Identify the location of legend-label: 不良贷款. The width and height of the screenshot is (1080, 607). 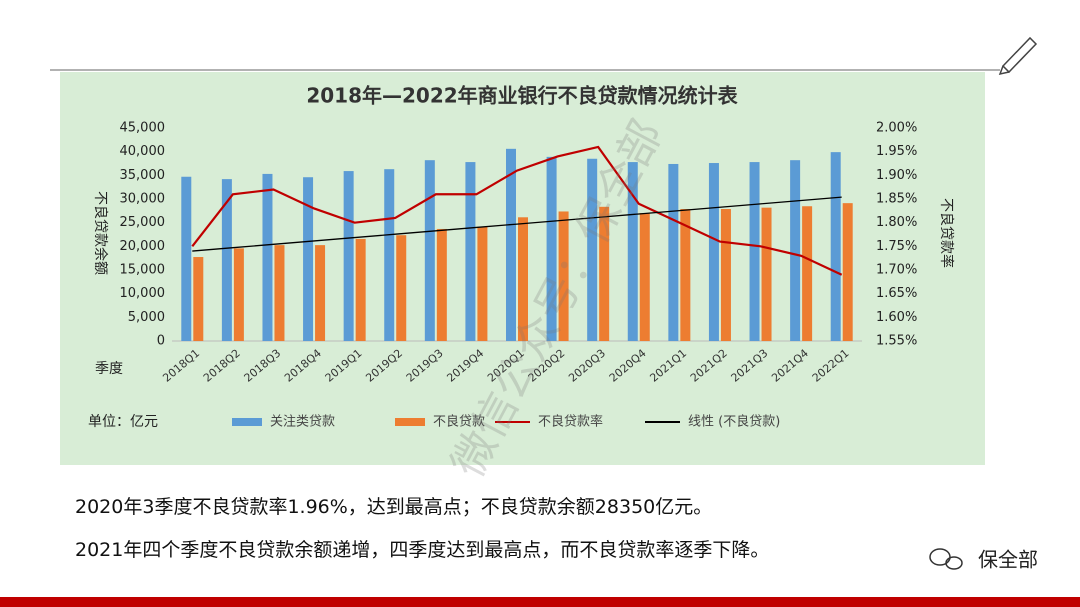
(459, 422).